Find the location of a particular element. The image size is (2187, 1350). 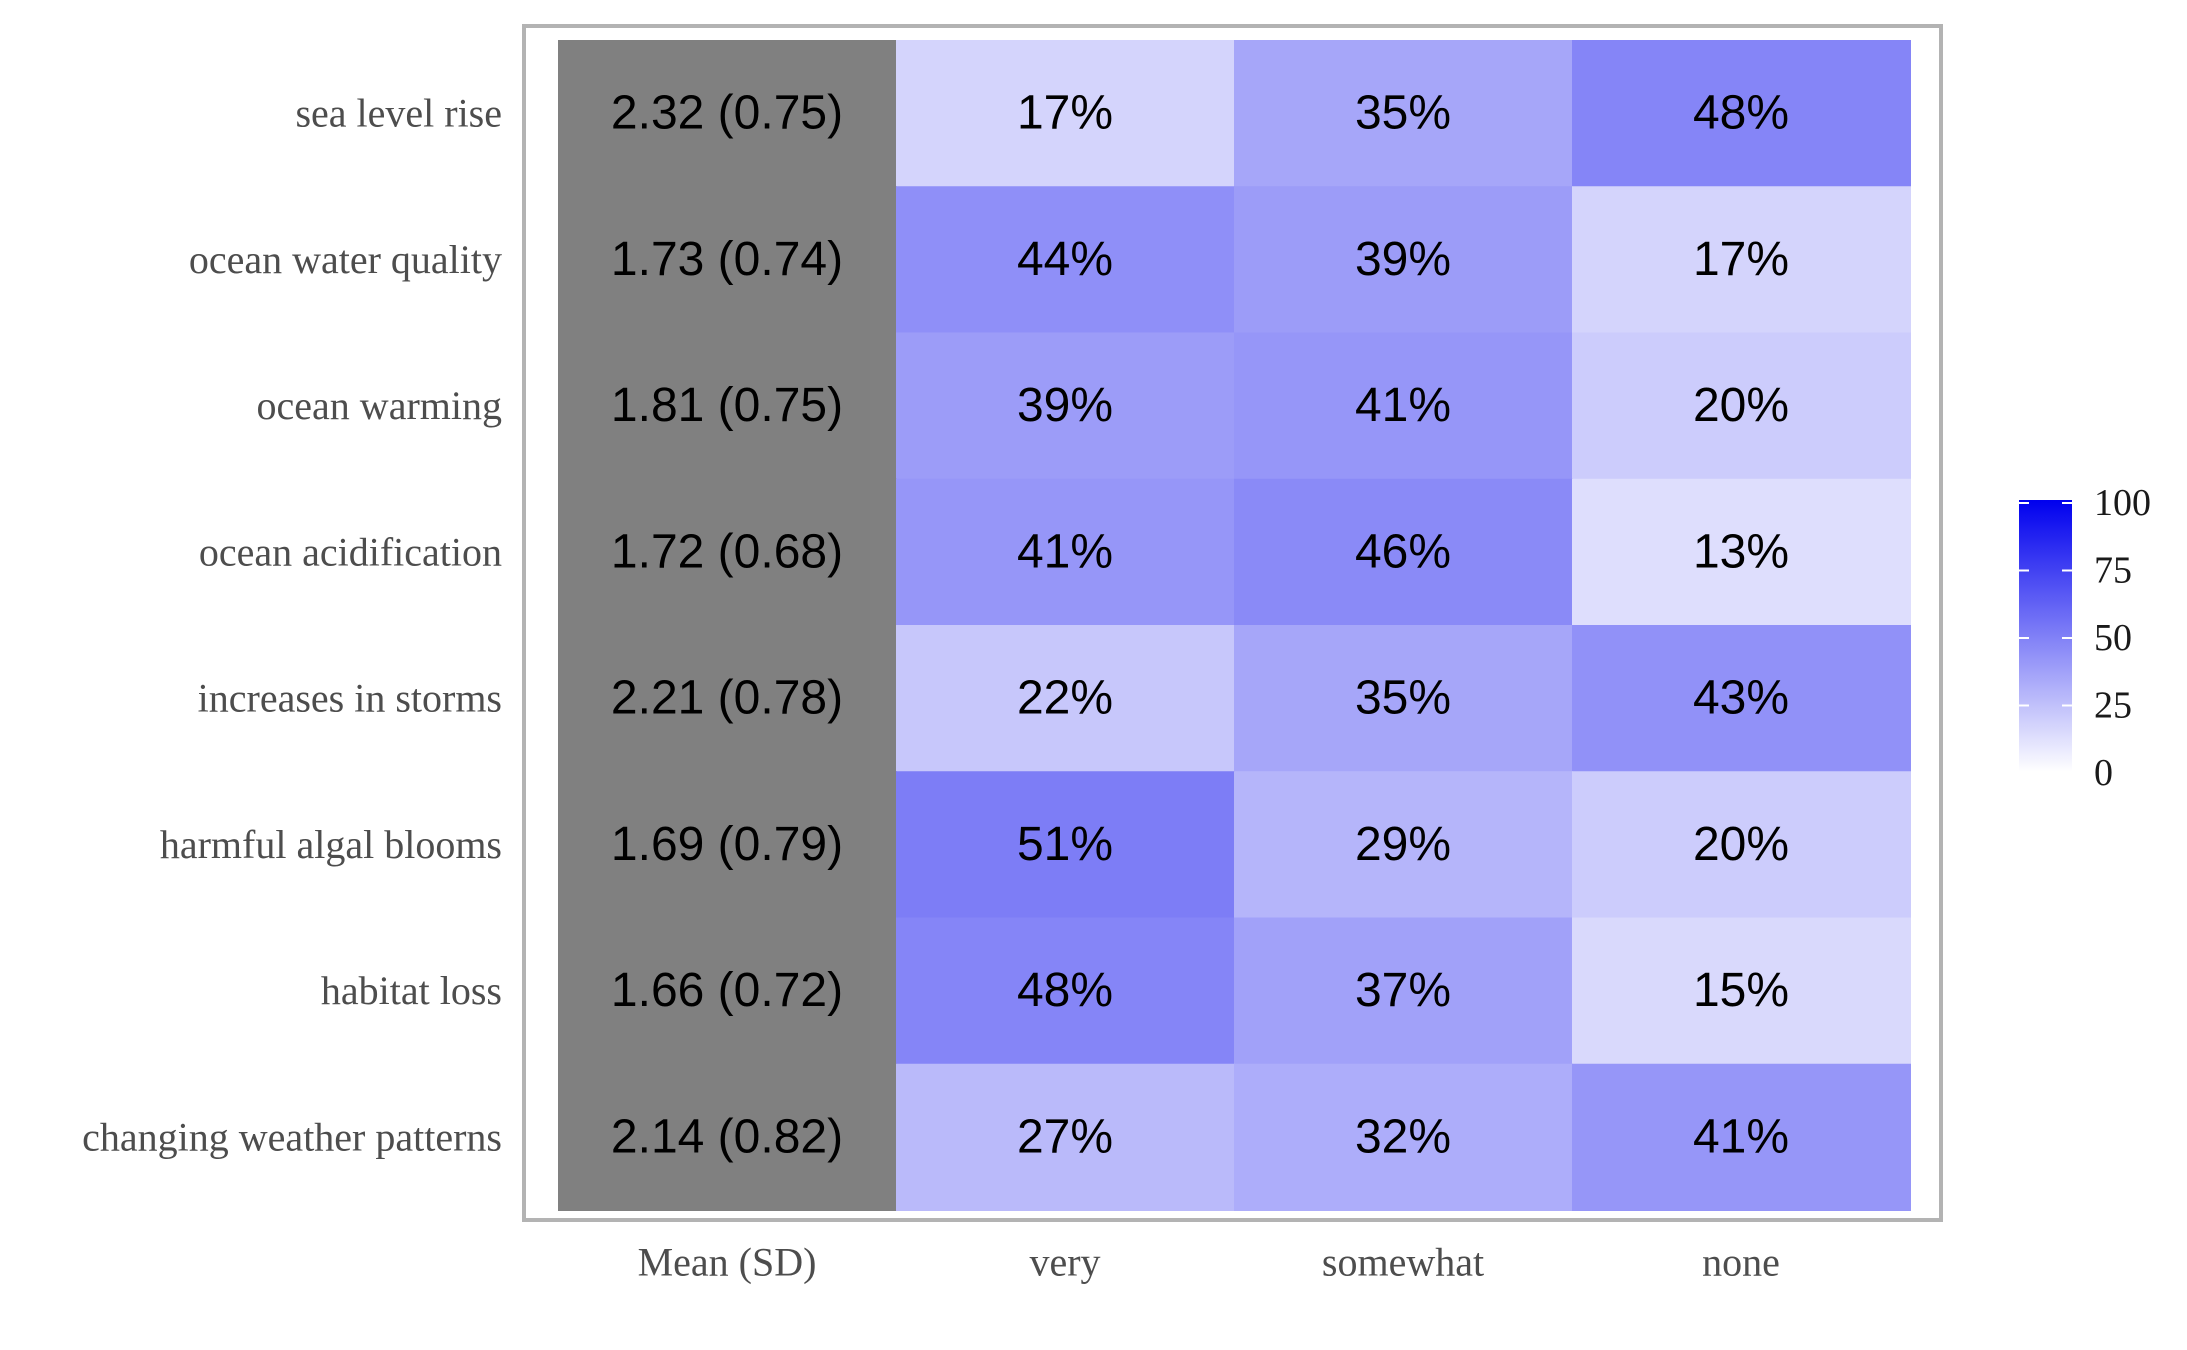

cell-habitat-loss-somewhat is located at coordinates (1403, 991).